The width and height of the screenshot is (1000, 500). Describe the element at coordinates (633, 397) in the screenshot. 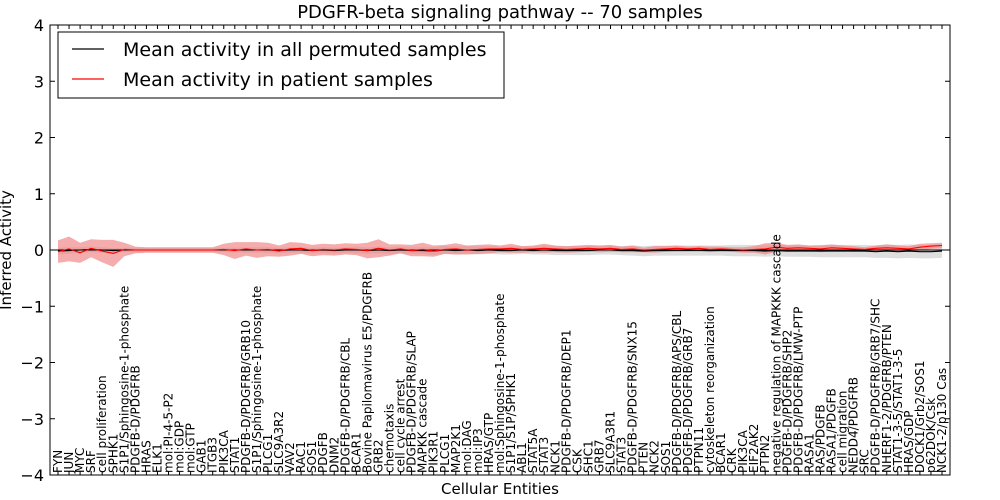

I see `category-label: PDGFB-D/PDGFRB/SNX15` at that location.